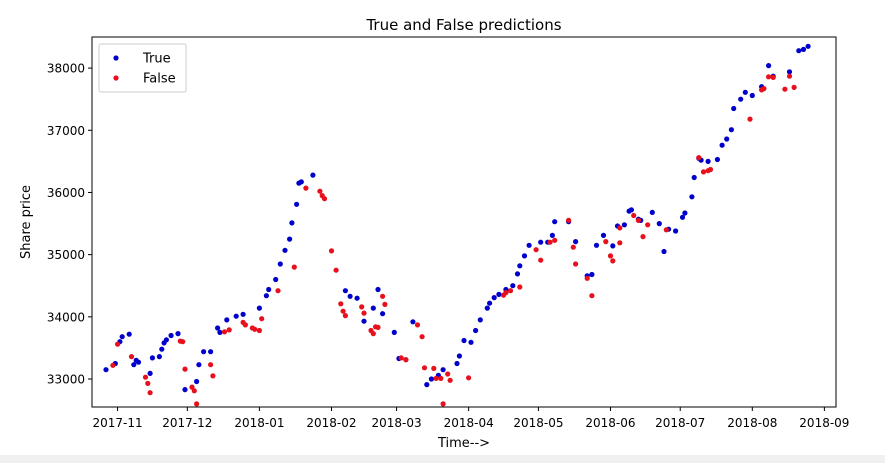 The height and width of the screenshot is (463, 885). I want to click on chart-title: True and False predictions, so click(463, 25).